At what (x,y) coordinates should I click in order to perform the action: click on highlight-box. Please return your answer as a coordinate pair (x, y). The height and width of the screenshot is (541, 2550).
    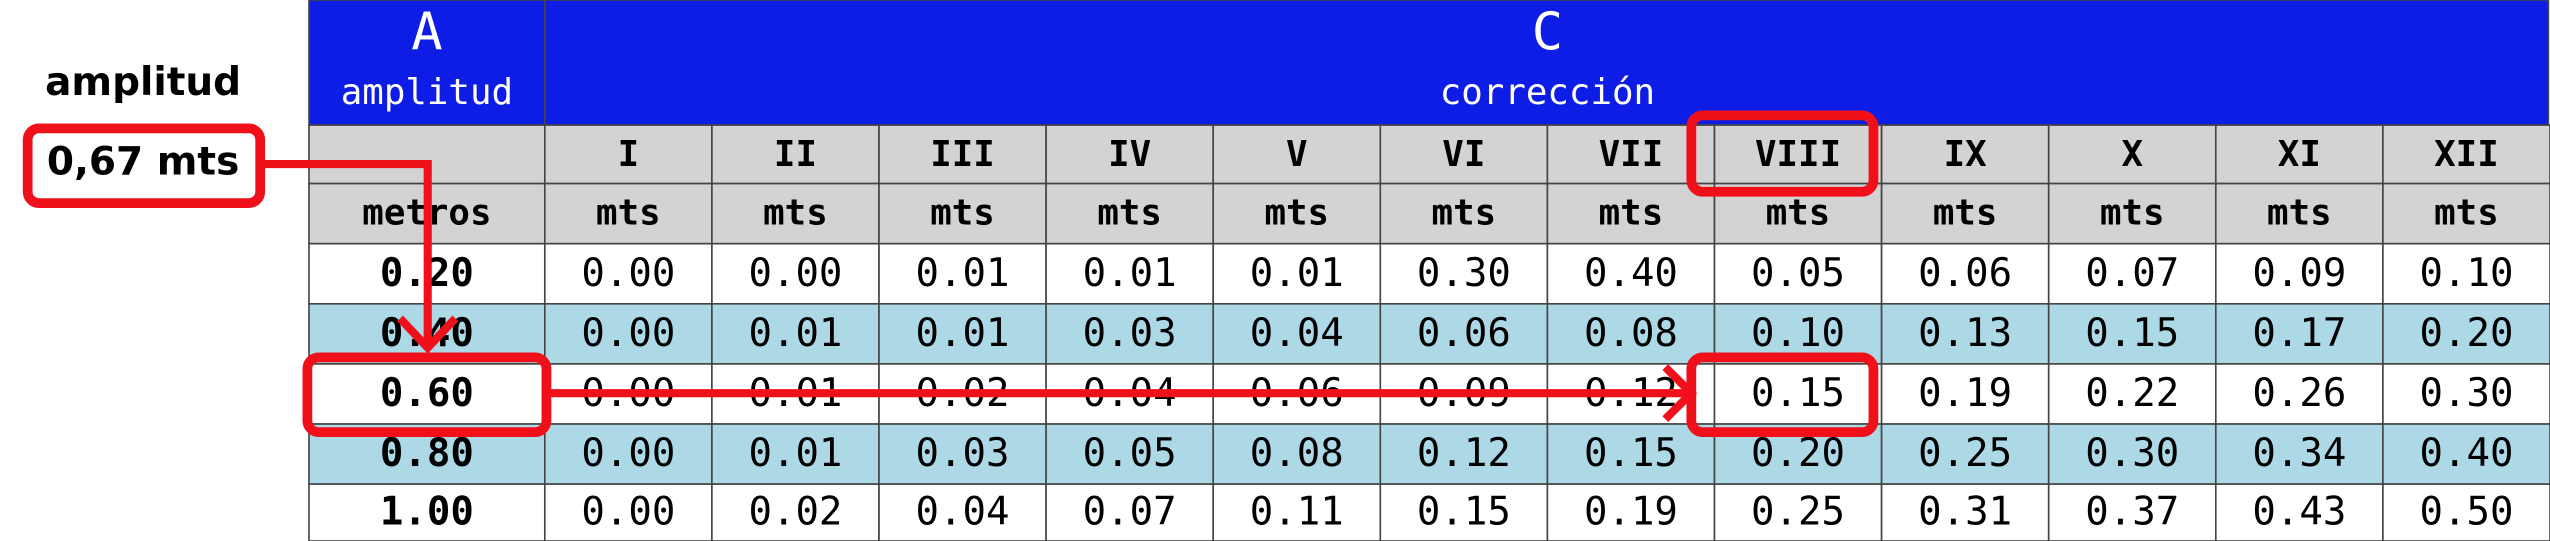
    Looking at the image, I should click on (1782, 153).